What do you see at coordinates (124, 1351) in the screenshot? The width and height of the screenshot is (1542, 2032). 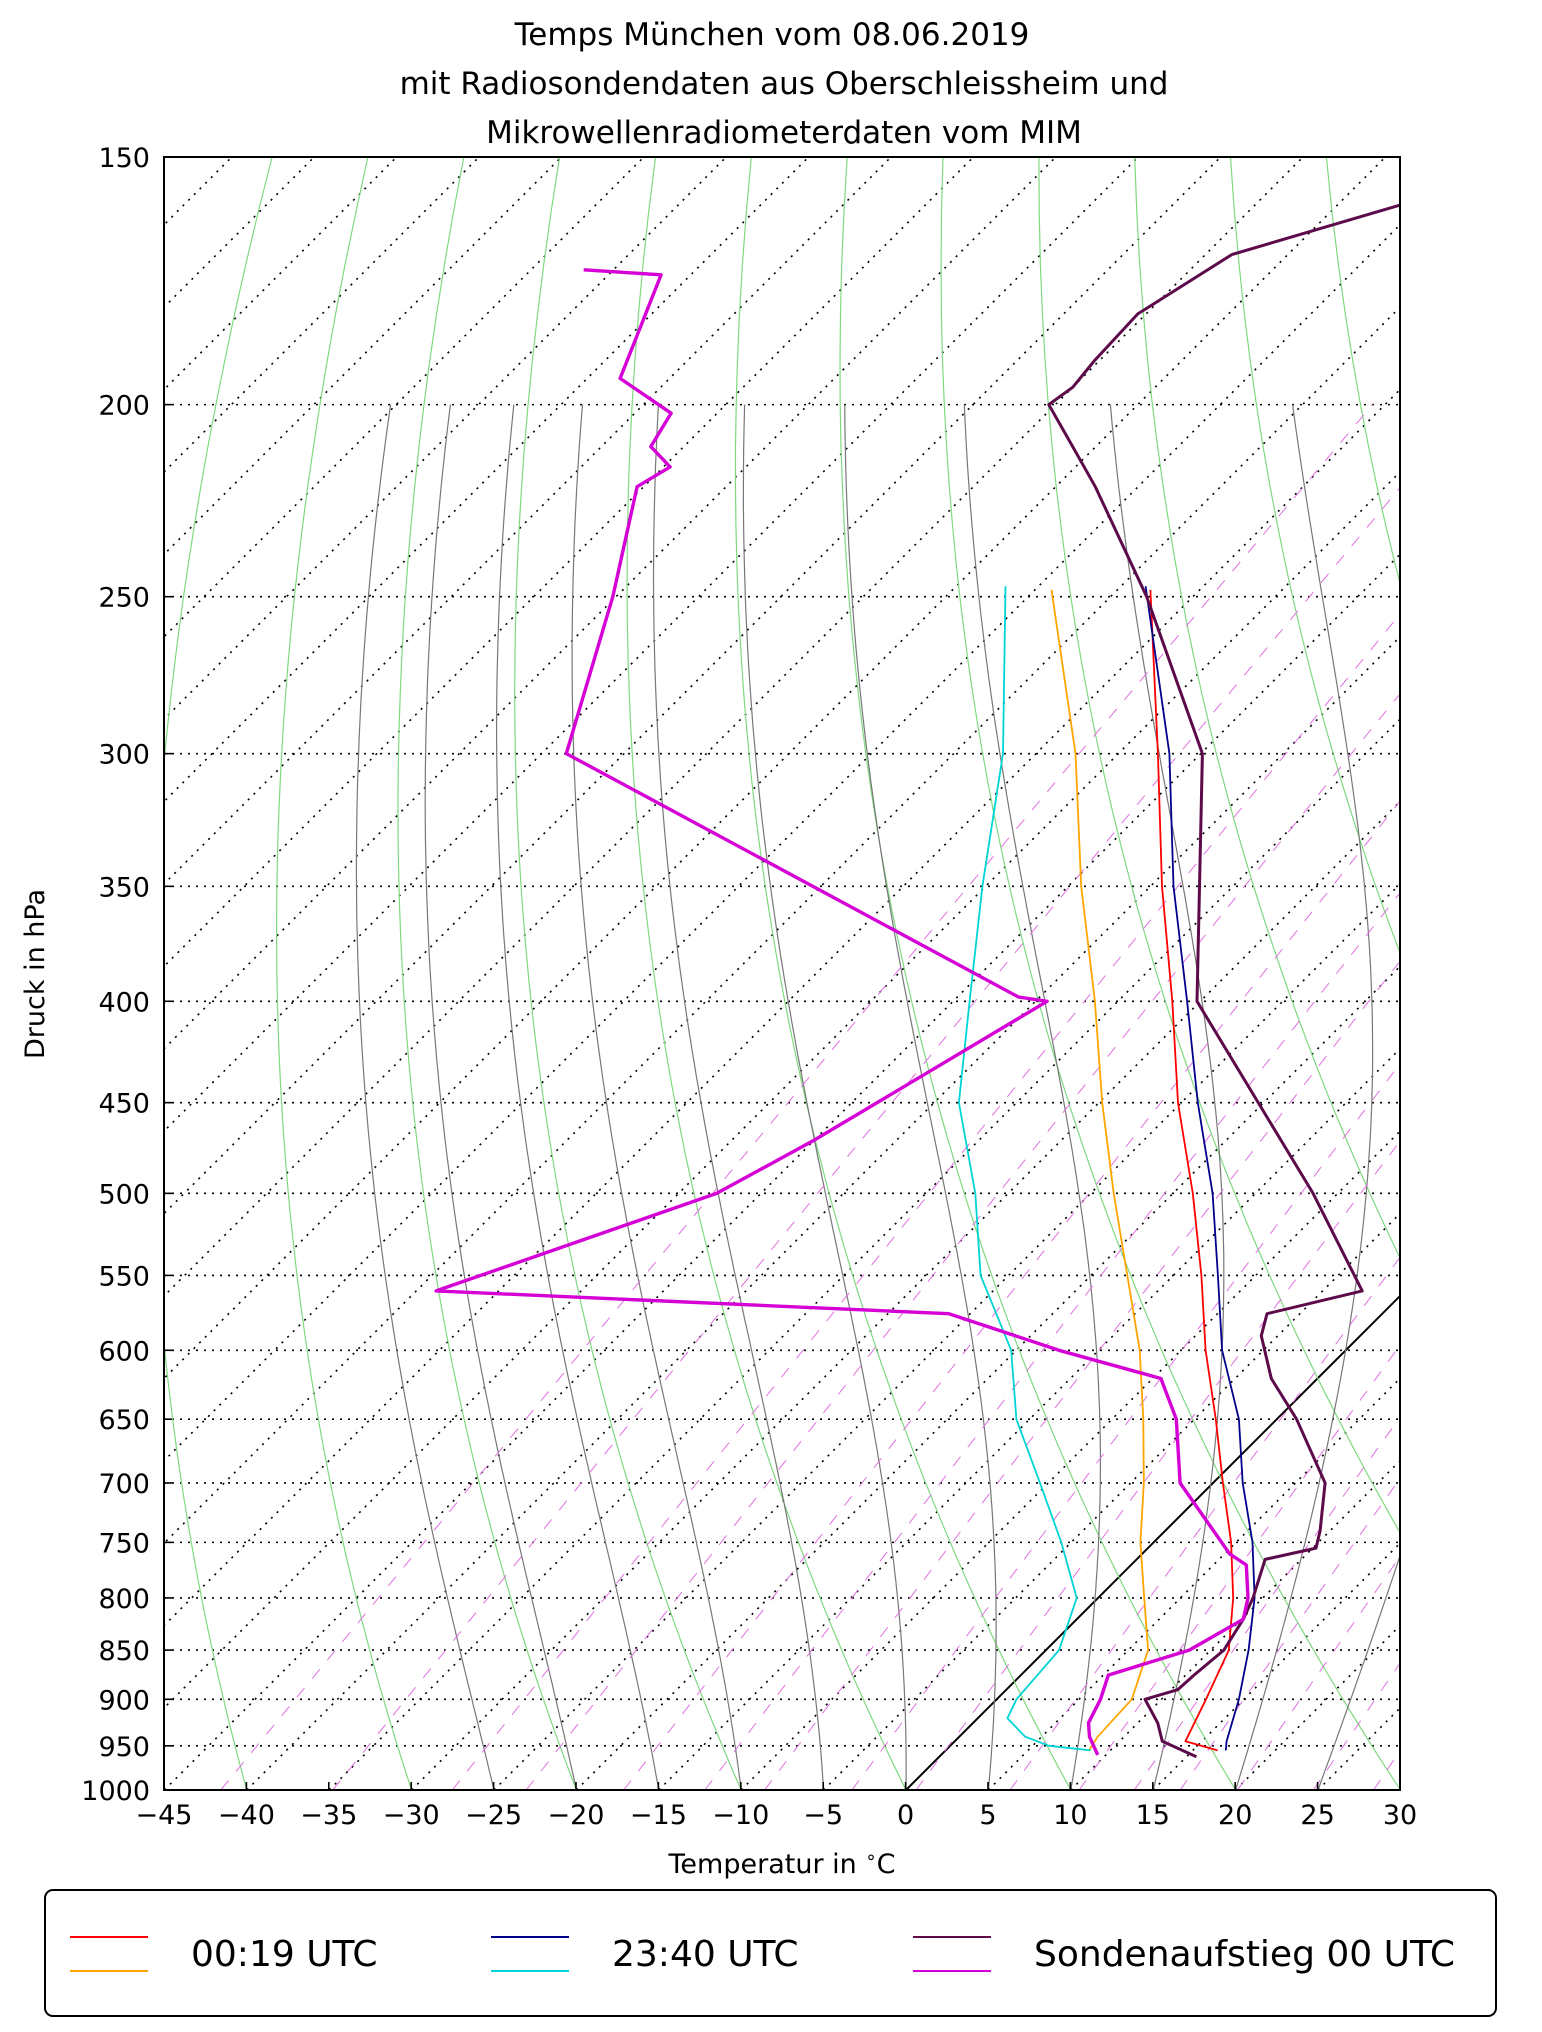 I see `y-tick-label: 600` at bounding box center [124, 1351].